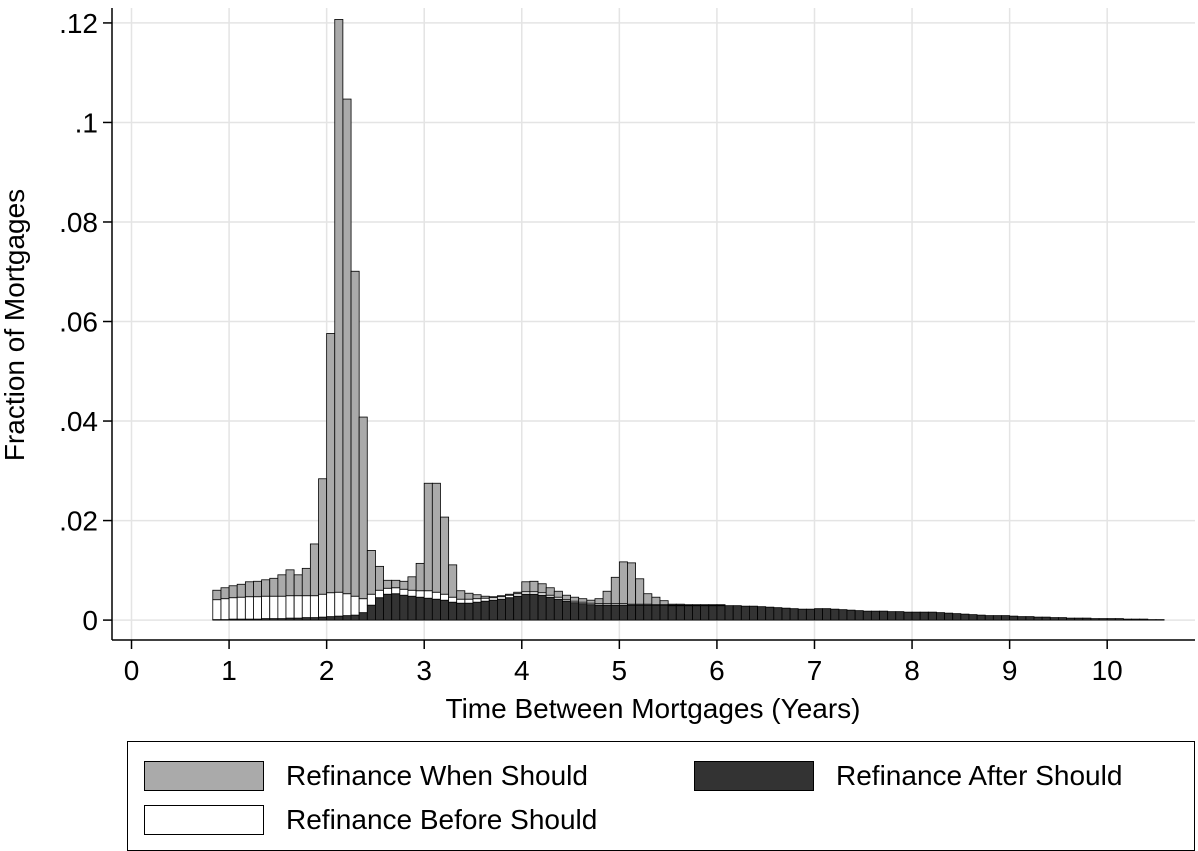 The height and width of the screenshot is (851, 1198). I want to click on y-tick-label-2: .04, so click(78, 421).